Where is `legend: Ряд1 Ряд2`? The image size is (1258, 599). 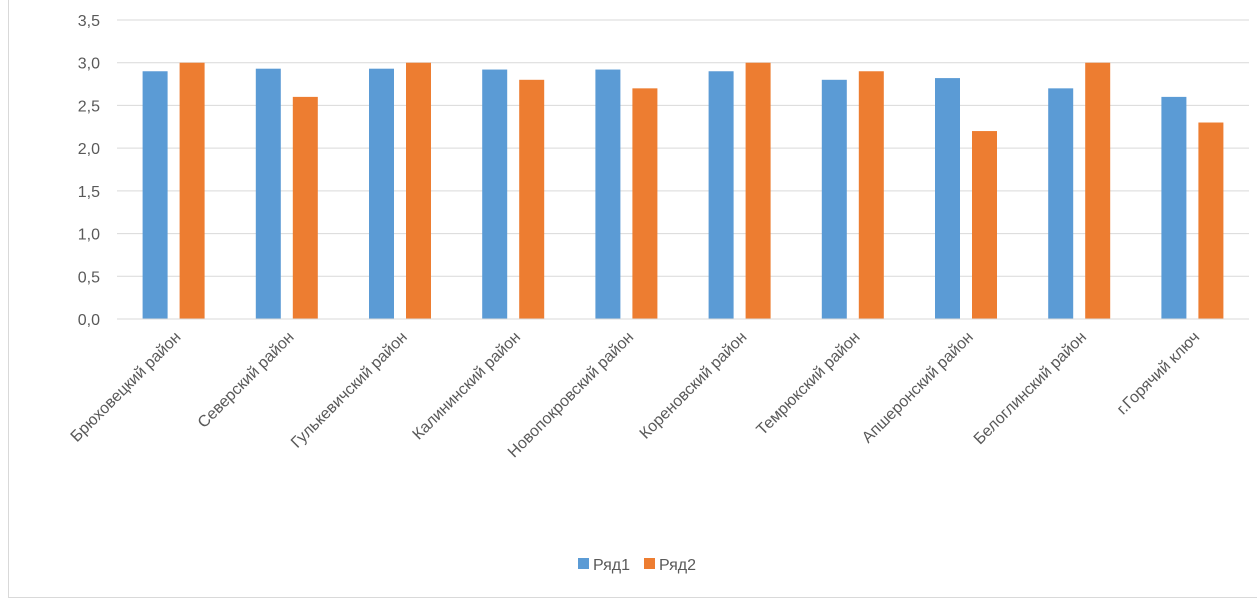
legend: Ряд1 Ряд2 is located at coordinates (637, 565).